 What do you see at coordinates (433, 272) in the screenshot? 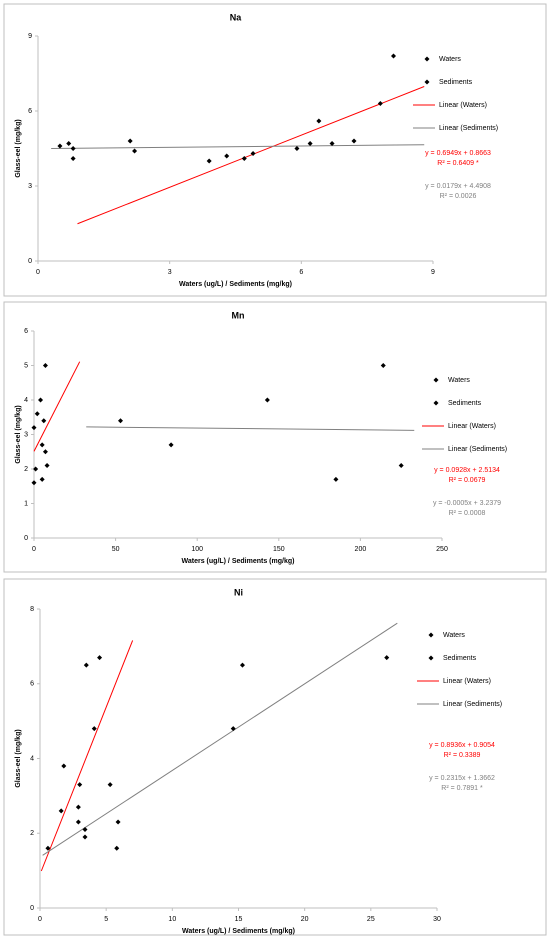
I see `x-tick-label: 9` at bounding box center [433, 272].